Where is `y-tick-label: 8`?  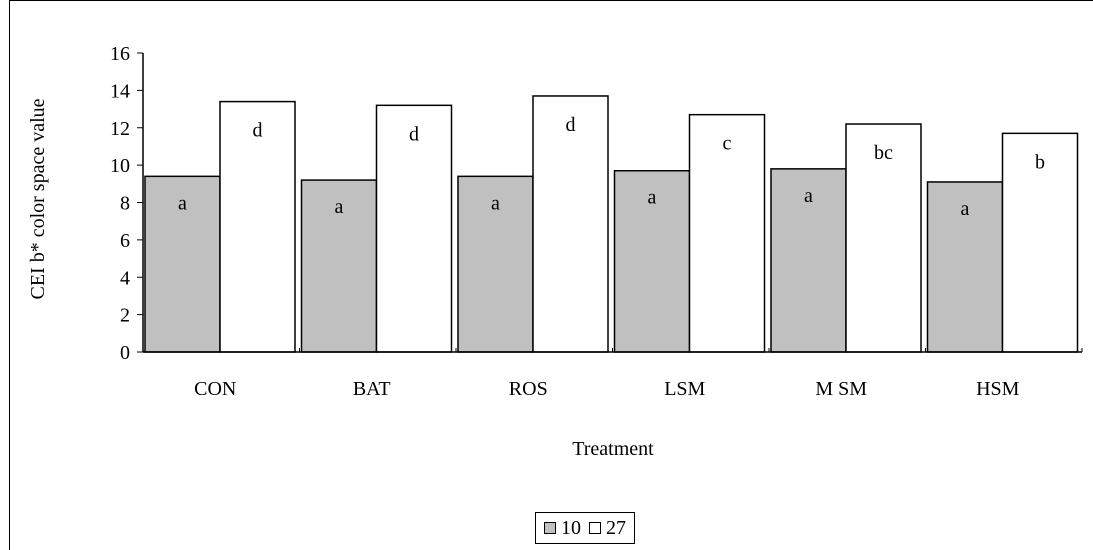
y-tick-label: 8 is located at coordinates (125, 204).